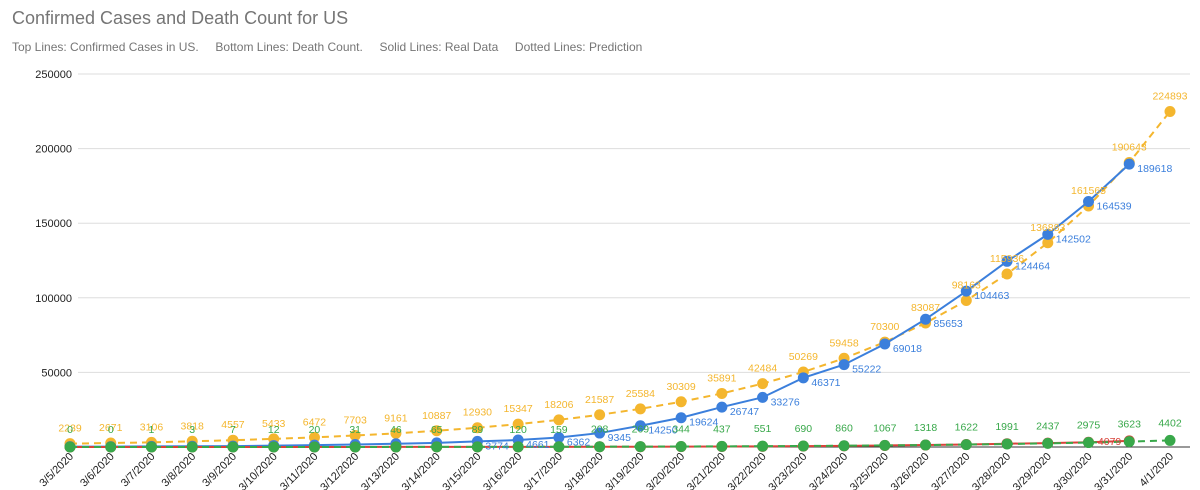 This screenshot has height=490, width=1200. Describe the element at coordinates (274, 430) in the screenshot. I see `data-label: 12` at that location.